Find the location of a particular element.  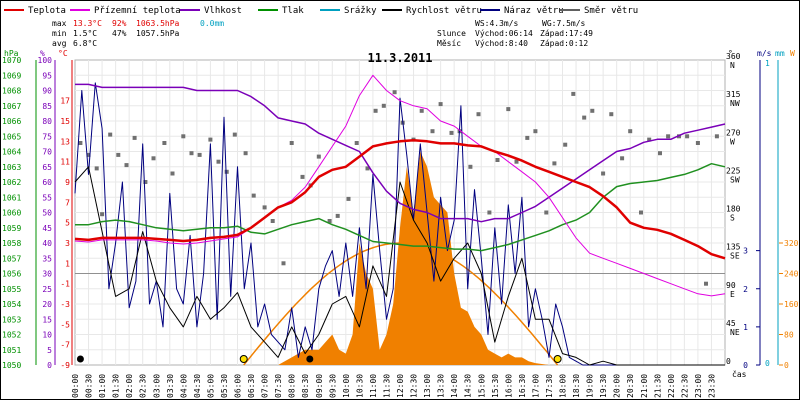

w-tick: 240 is located at coordinates (791, 274).